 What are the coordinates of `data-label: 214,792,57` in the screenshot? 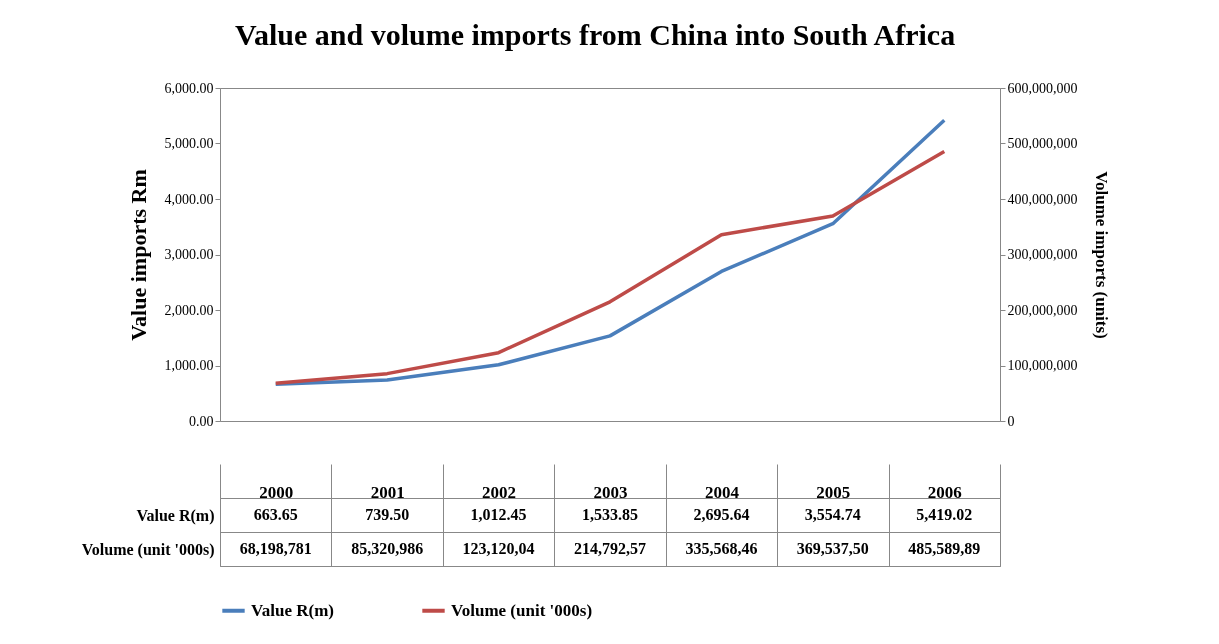 It's located at (610, 548).